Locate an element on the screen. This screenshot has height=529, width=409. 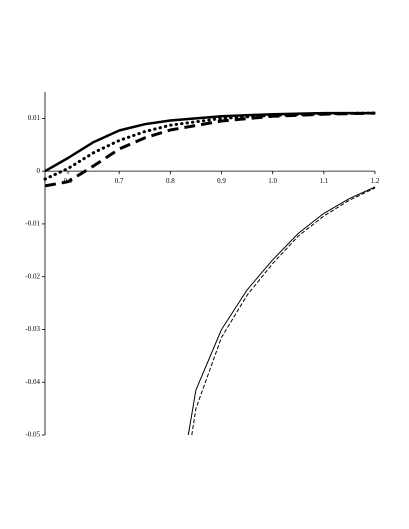
y-tick-label: -0.01 is located at coordinates (32, 224).